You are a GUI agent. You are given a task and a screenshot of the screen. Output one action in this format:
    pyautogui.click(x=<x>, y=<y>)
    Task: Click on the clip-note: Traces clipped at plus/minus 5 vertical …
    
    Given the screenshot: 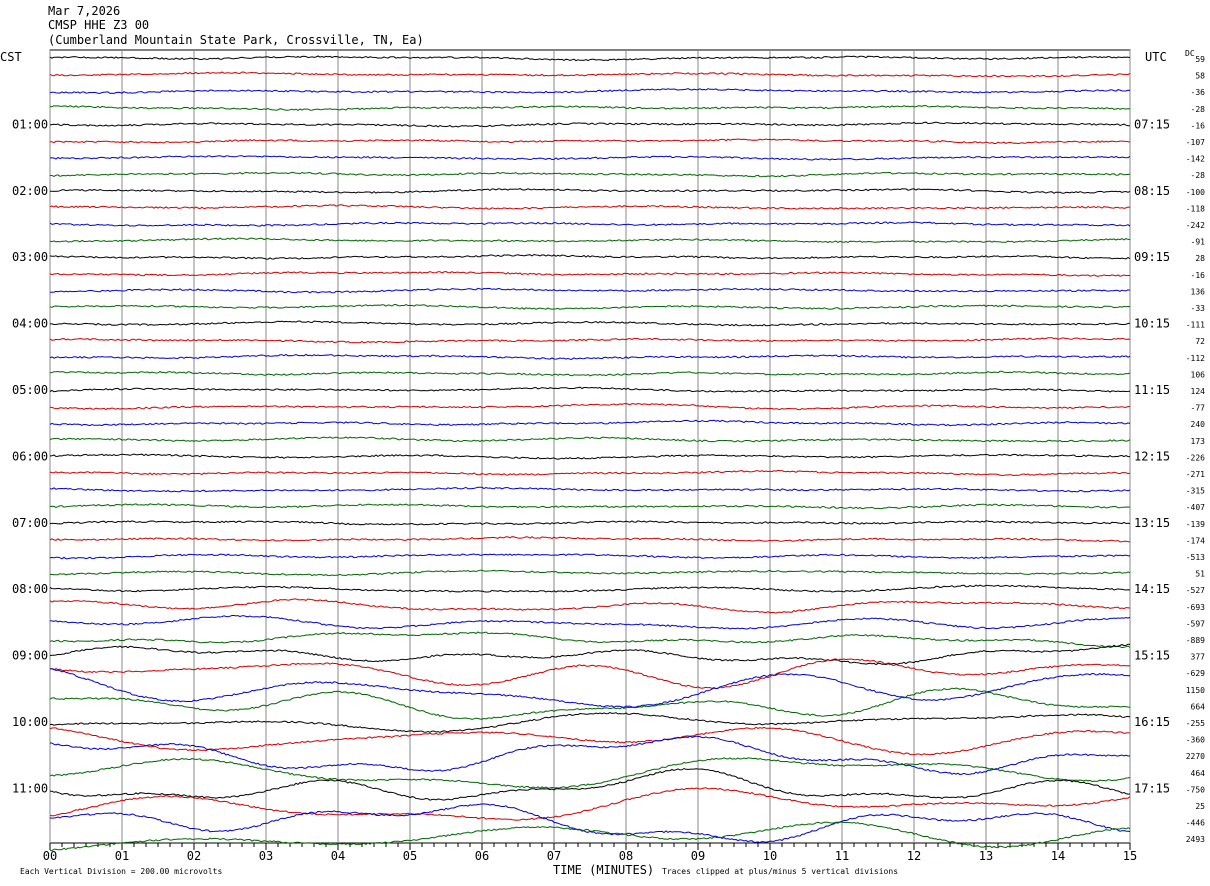 What is the action you would take?
    pyautogui.click(x=780, y=871)
    